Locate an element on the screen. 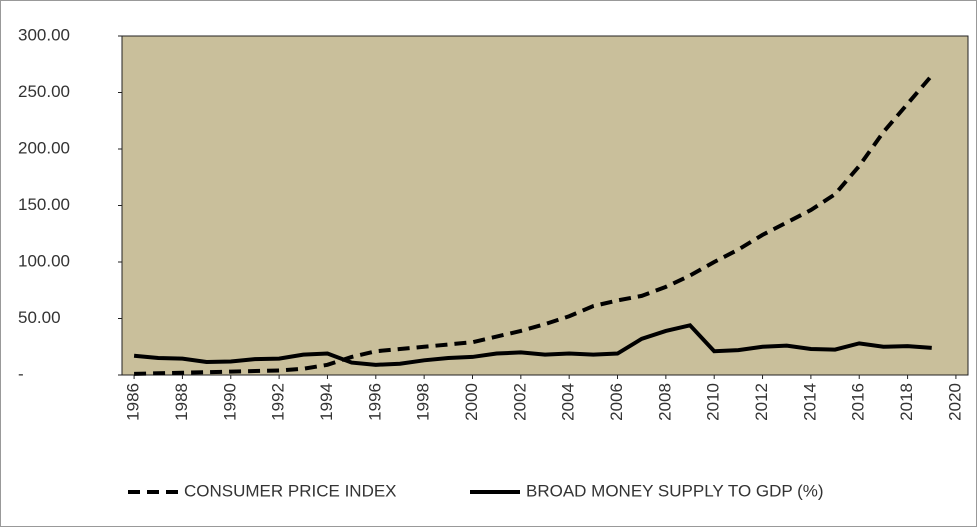  x-tick-label: 2002 is located at coordinates (519, 402).